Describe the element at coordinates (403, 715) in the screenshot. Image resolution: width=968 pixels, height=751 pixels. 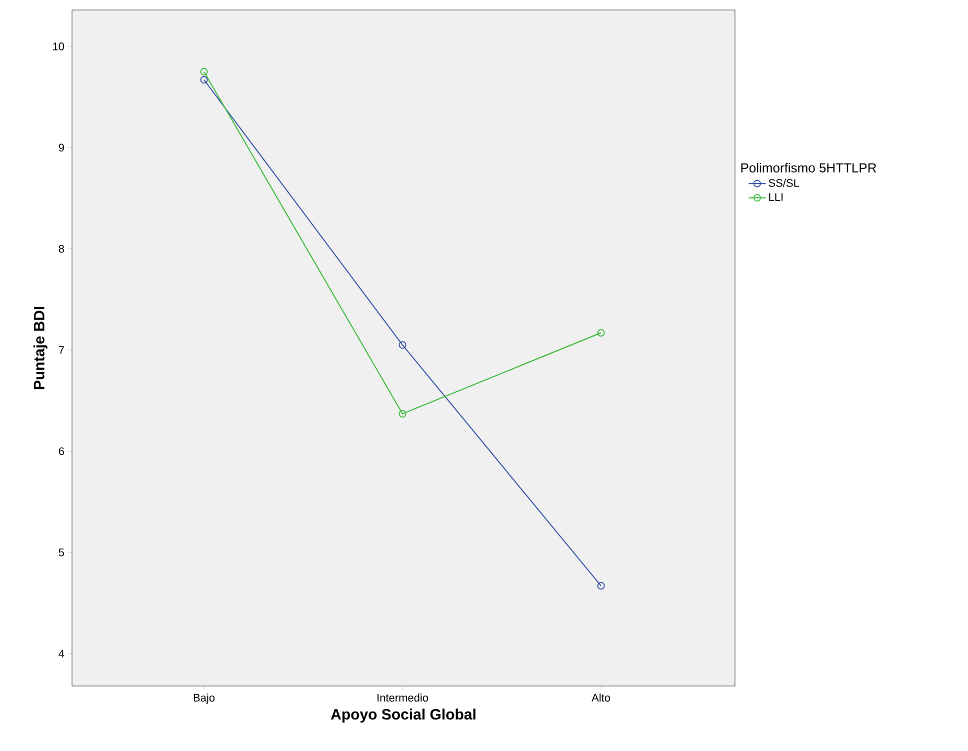
I see `x-axis-title: Apoyo Social Global` at that location.